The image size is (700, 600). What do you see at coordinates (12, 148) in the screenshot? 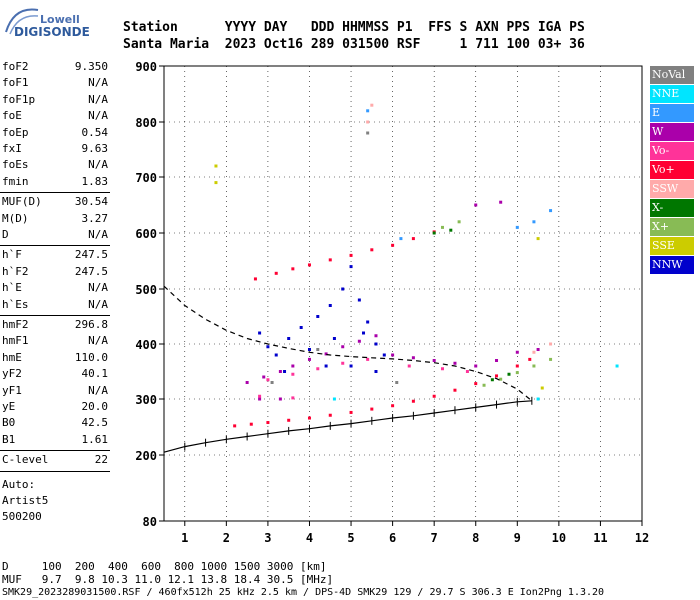
I see `param-name: fxI` at bounding box center [12, 148].